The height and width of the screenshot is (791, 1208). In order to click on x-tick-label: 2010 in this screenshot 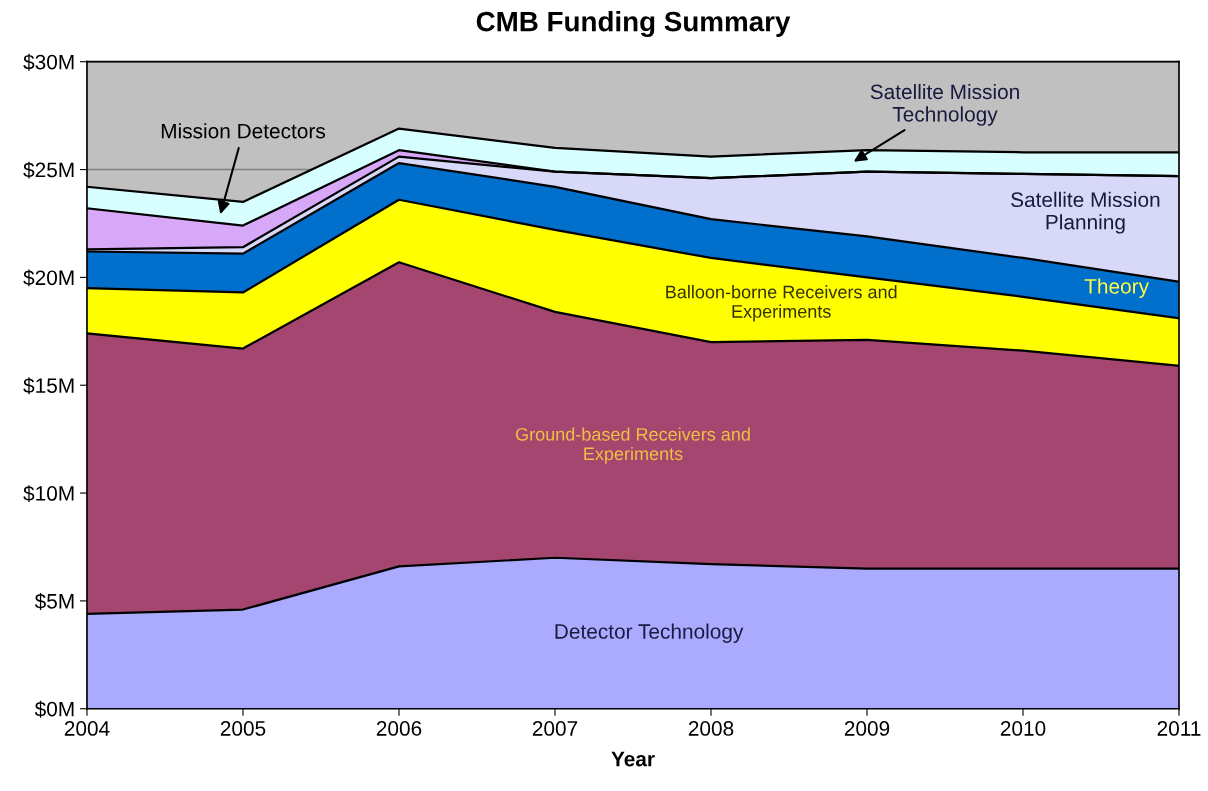, I will do `click(1023, 728)`.